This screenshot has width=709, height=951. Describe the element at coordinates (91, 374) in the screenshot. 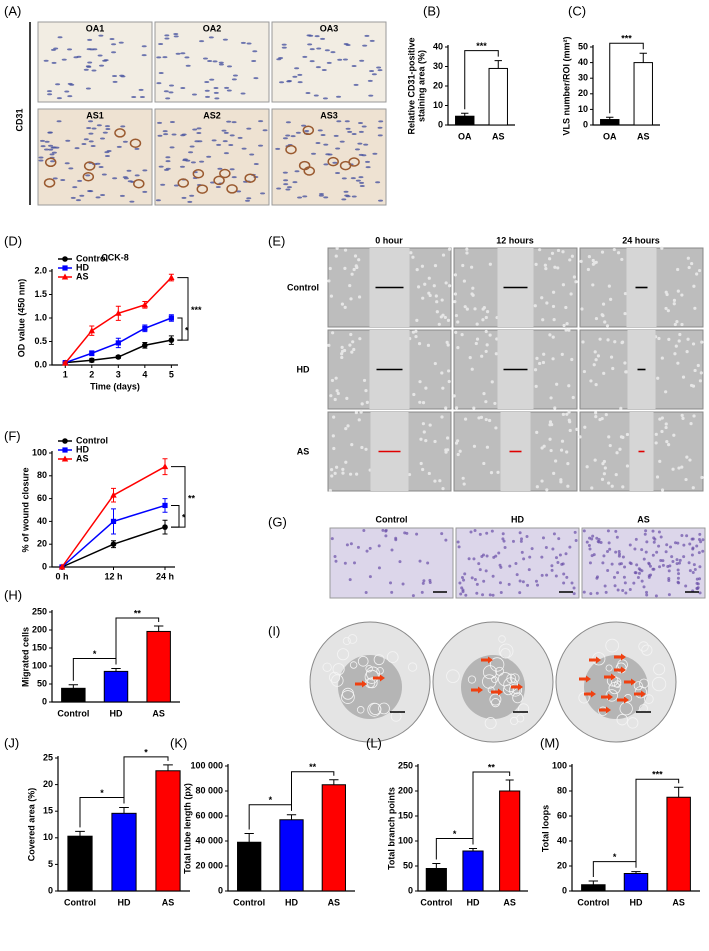

I see `x-tick-label: 2` at that location.